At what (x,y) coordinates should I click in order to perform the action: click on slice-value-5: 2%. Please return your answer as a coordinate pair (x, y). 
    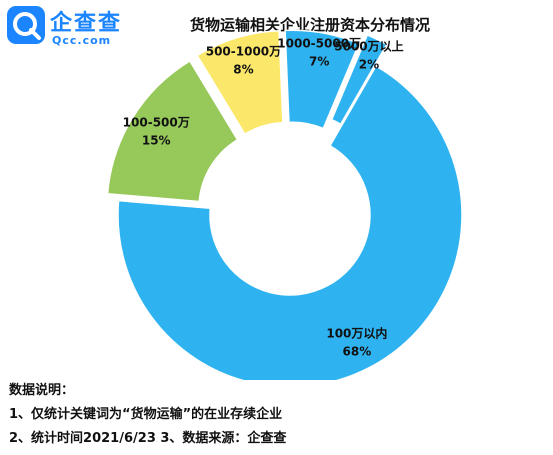
    Looking at the image, I should click on (369, 64).